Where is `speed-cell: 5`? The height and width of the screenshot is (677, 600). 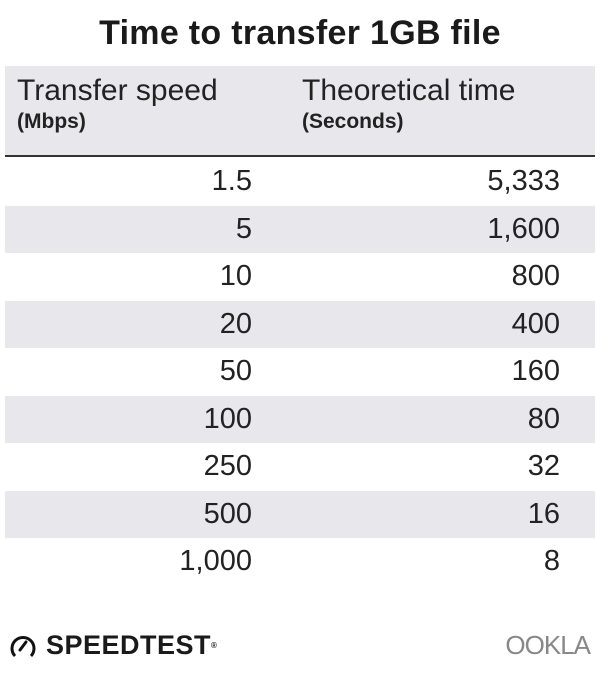
speed-cell: 5 is located at coordinates (243, 228).